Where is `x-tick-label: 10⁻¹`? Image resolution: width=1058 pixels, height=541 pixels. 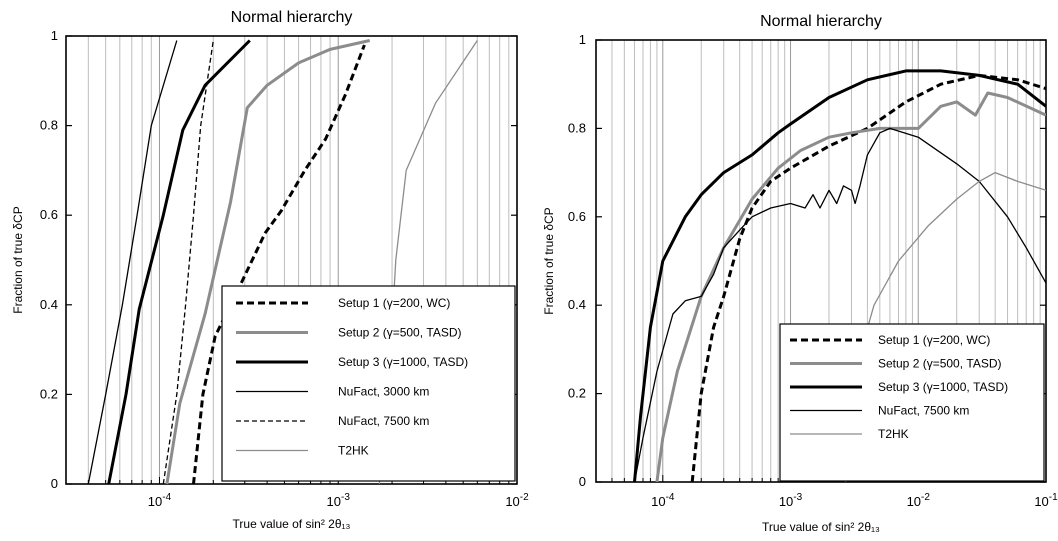 x-tick-label: 10⁻¹ is located at coordinates (1046, 500).